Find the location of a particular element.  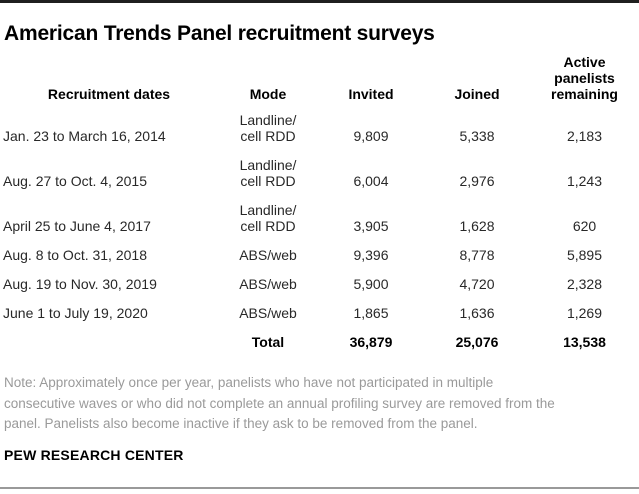

cell-active: 2,183 is located at coordinates (584, 136).